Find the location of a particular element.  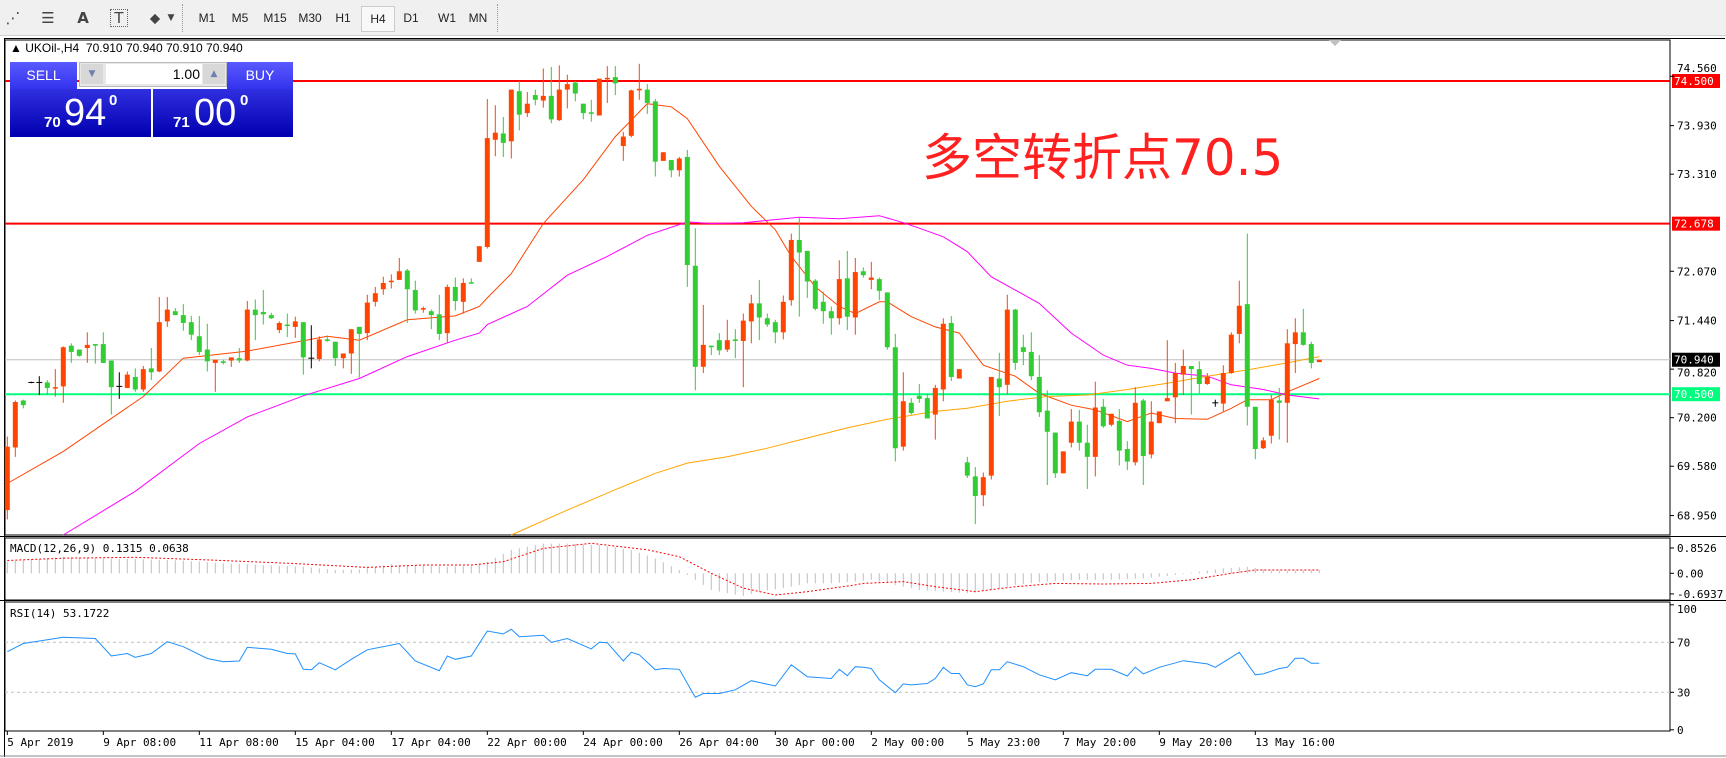

buy-price-big-figure: 71 is located at coordinates (181, 122).